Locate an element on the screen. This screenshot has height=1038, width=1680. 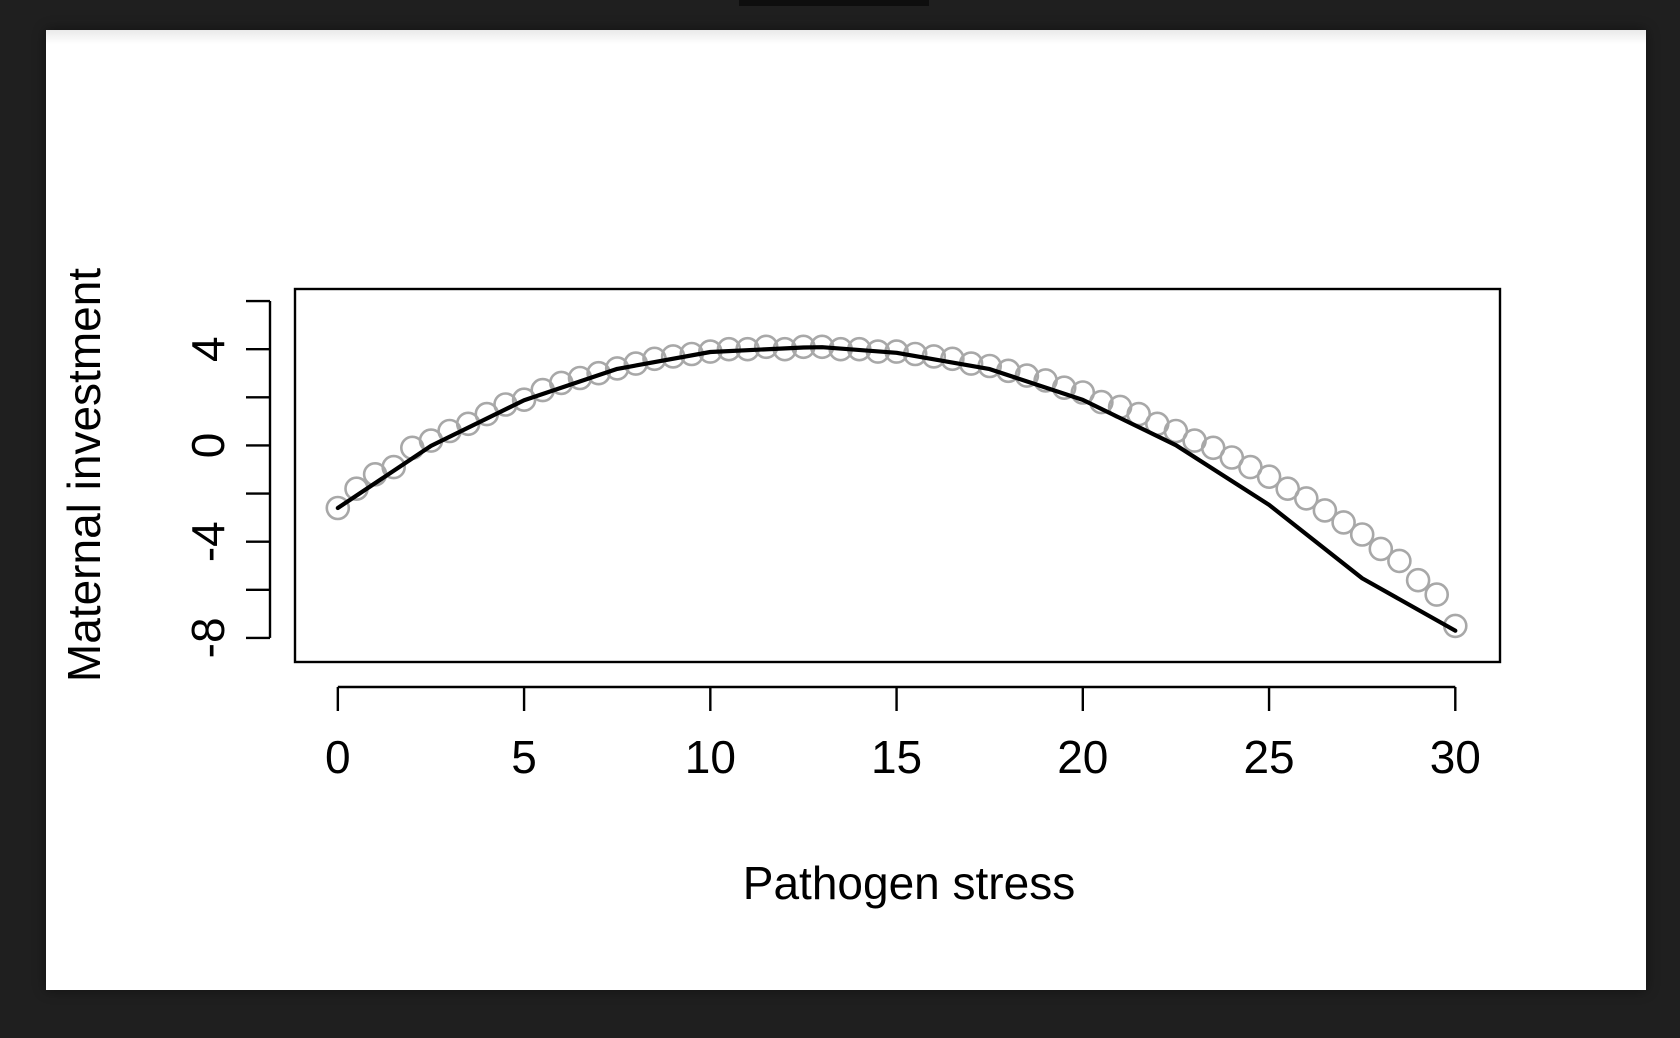
x-tick-label: 15 is located at coordinates (896, 757).